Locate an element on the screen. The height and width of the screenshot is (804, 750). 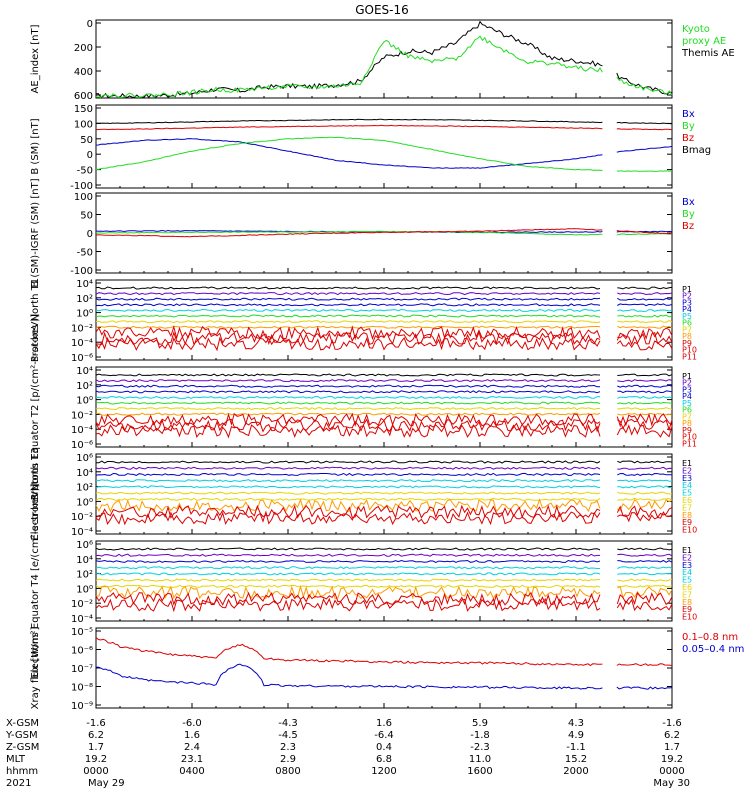
x-axis-value: May 29 is located at coordinates (106, 783).